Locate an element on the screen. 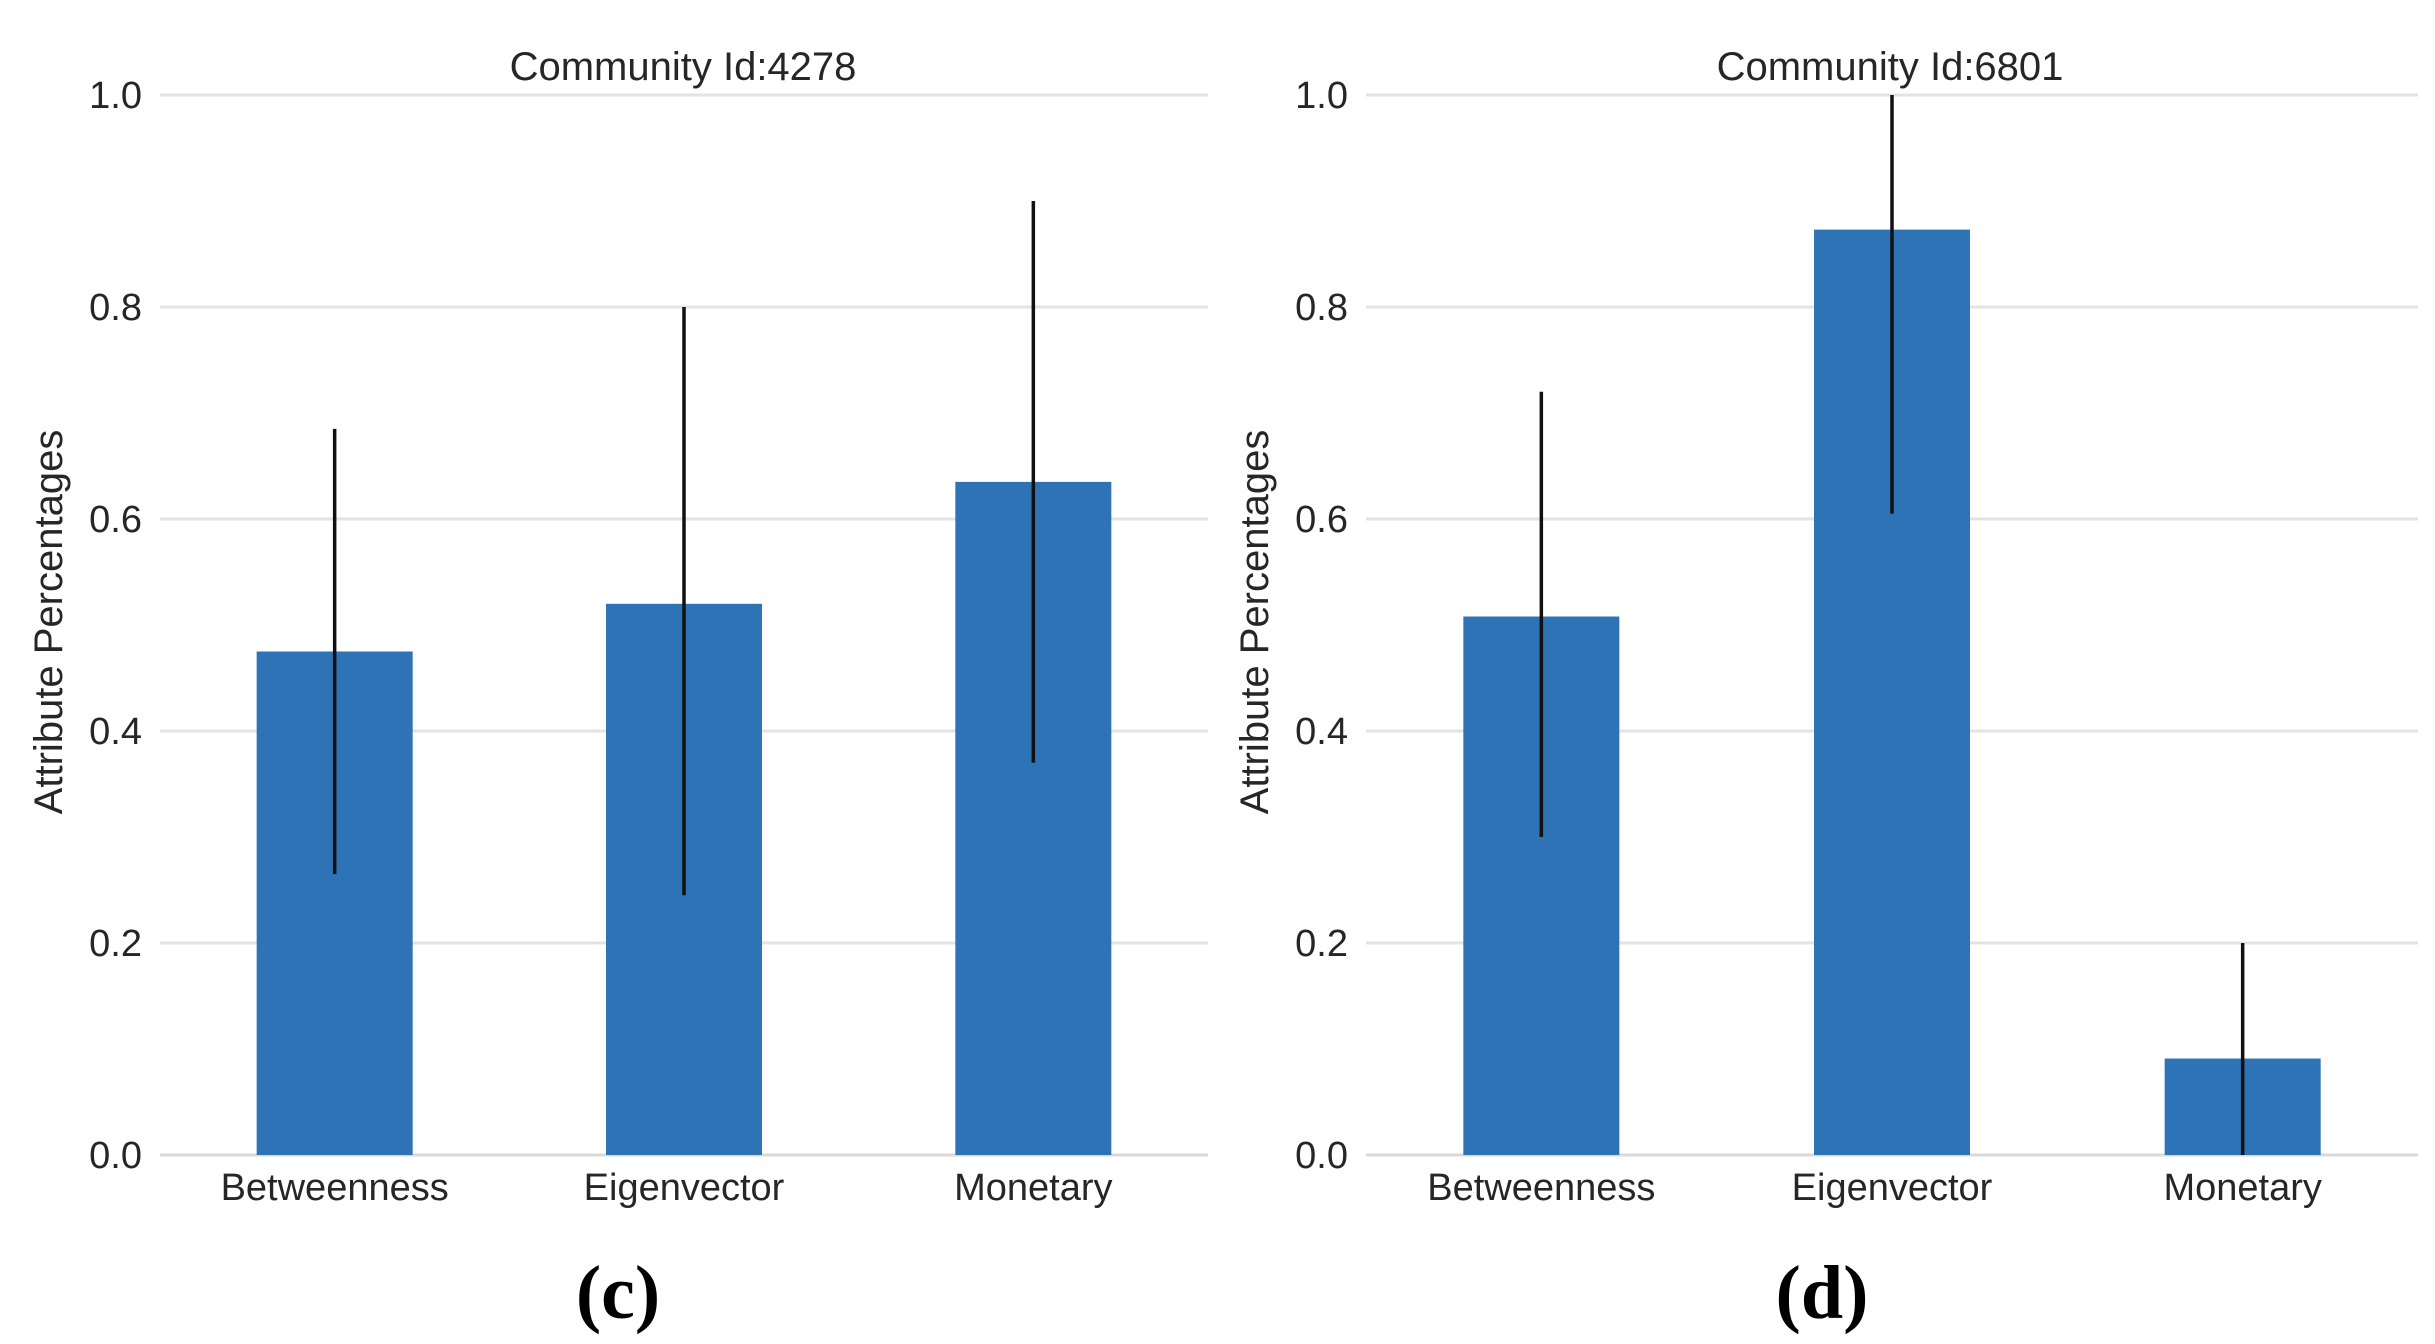 Image resolution: width=2435 pixels, height=1344 pixels. chart-d-y-tick-label: 0.8 is located at coordinates (1321, 308).